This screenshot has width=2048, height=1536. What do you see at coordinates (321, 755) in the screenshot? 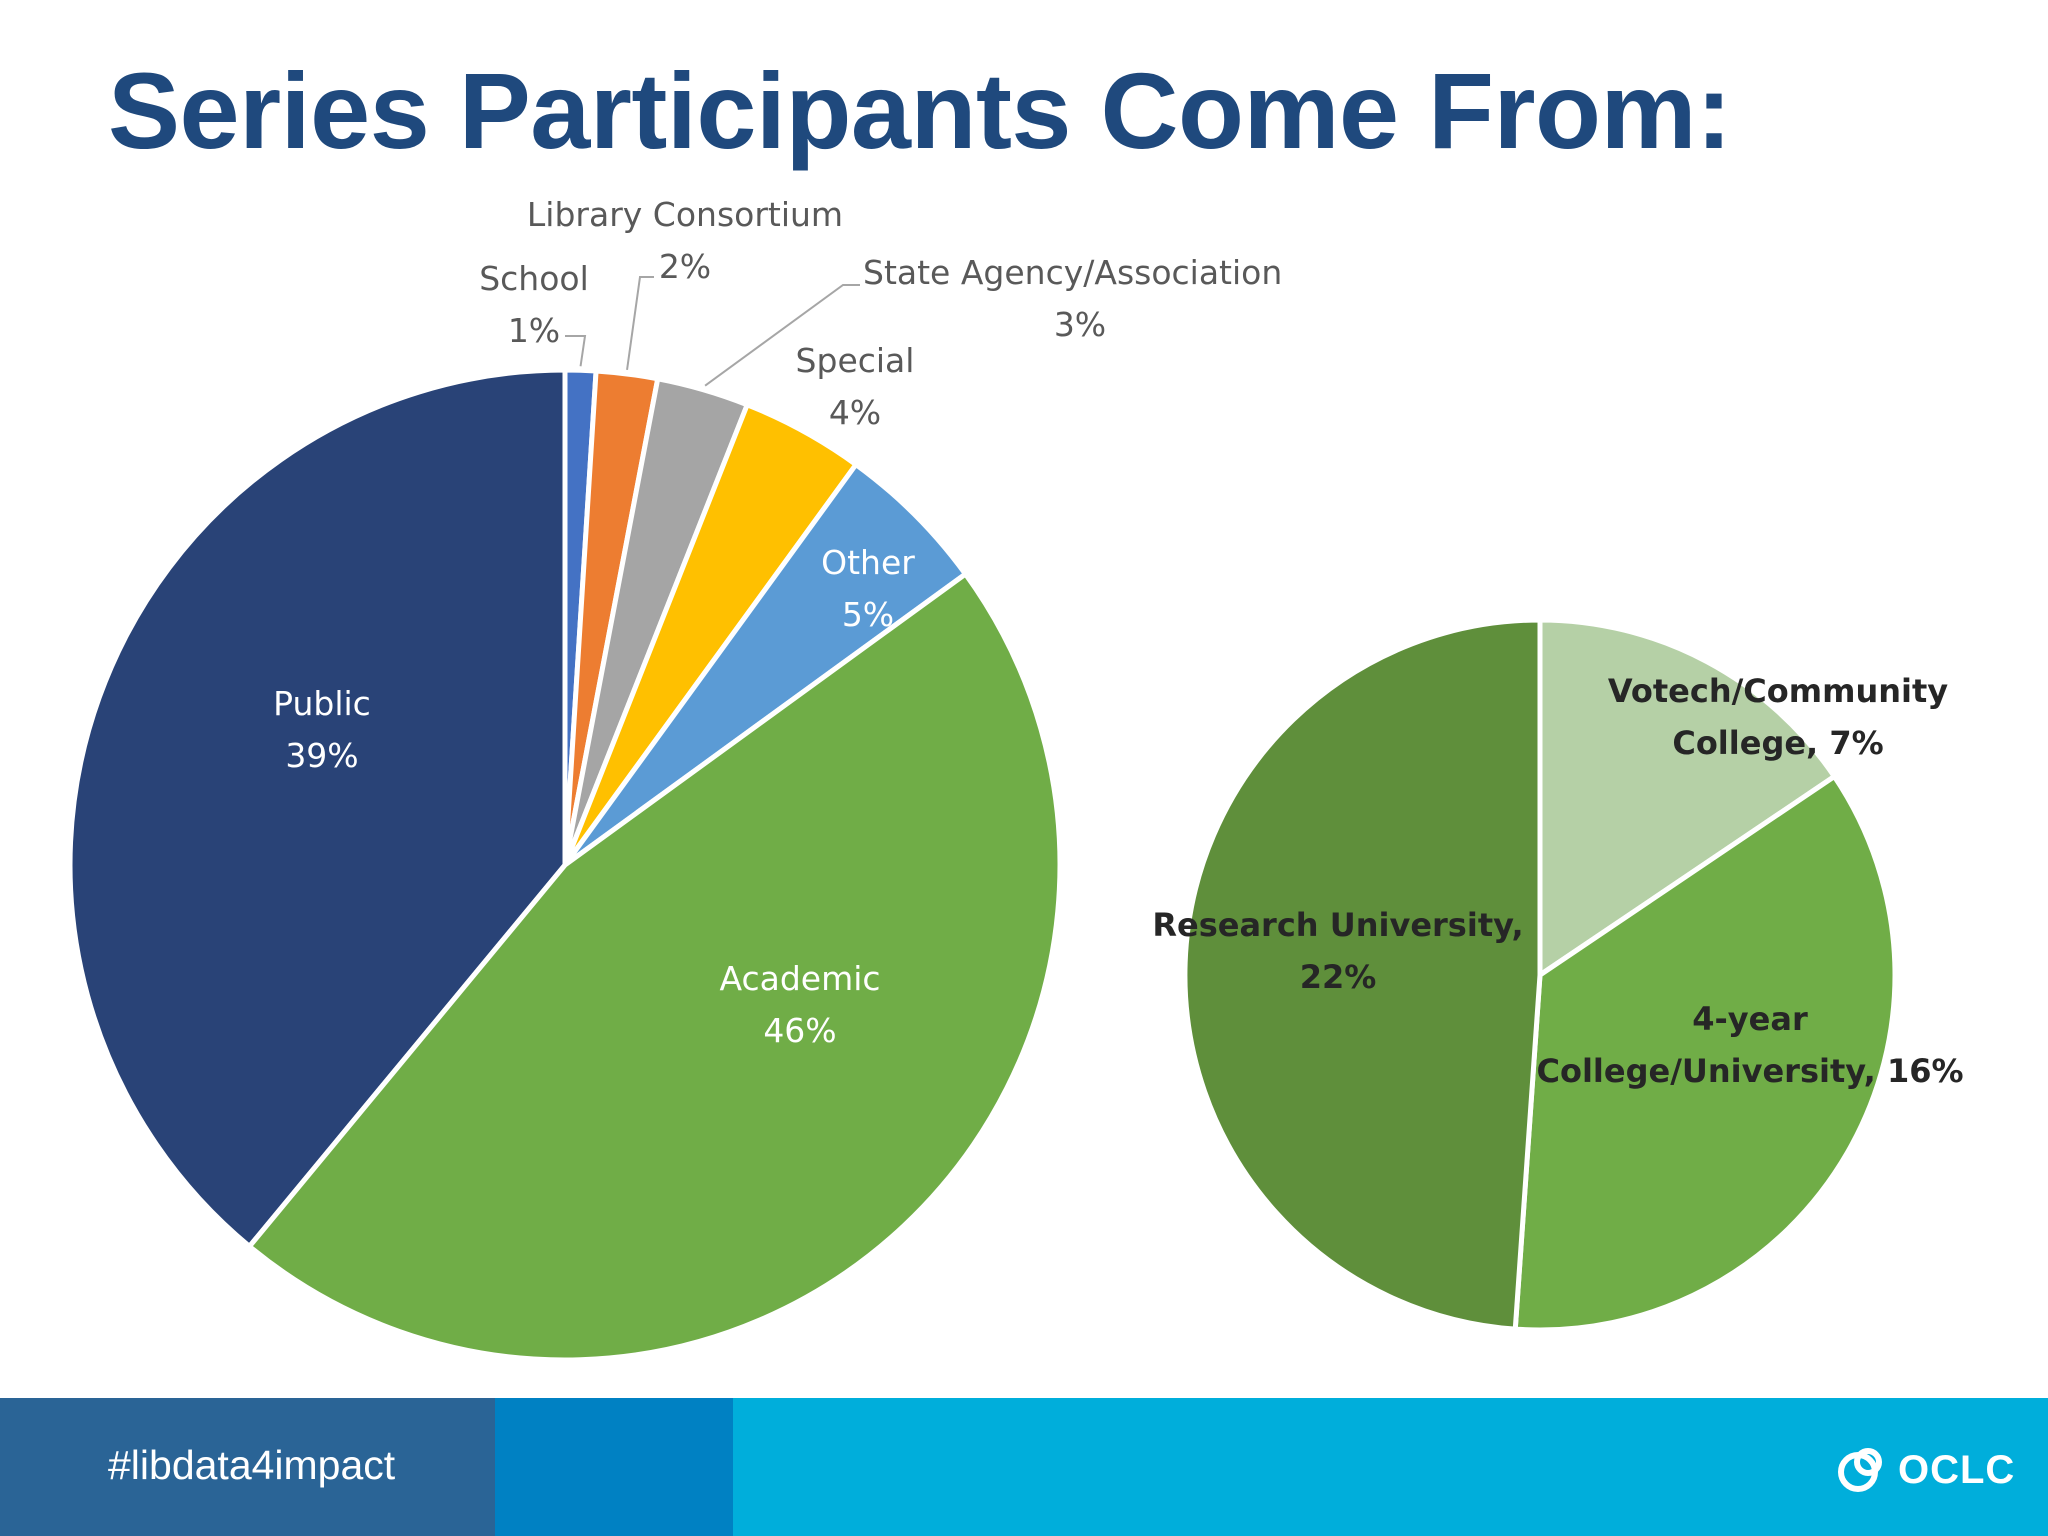
I see `slice-value-public: 39%` at bounding box center [321, 755].